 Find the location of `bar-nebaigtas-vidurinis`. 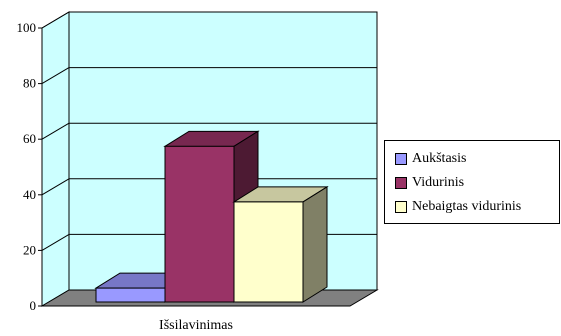

bar-nebaigtas-vidurinis is located at coordinates (280, 244).